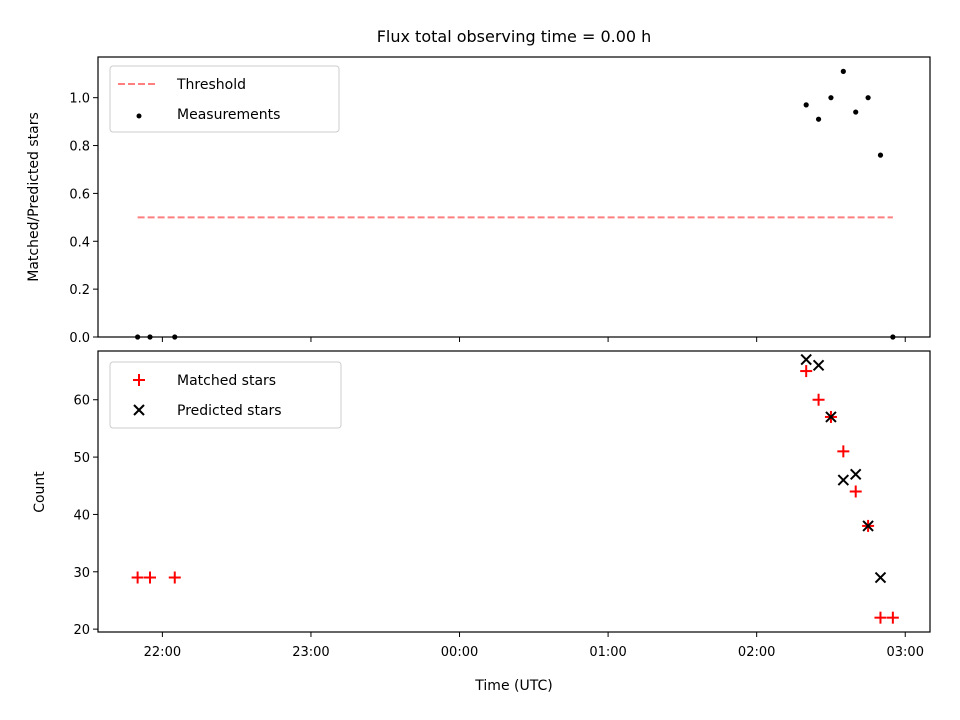 The height and width of the screenshot is (720, 960). I want to click on legend-predicted-label: Predicted stars, so click(229, 411).